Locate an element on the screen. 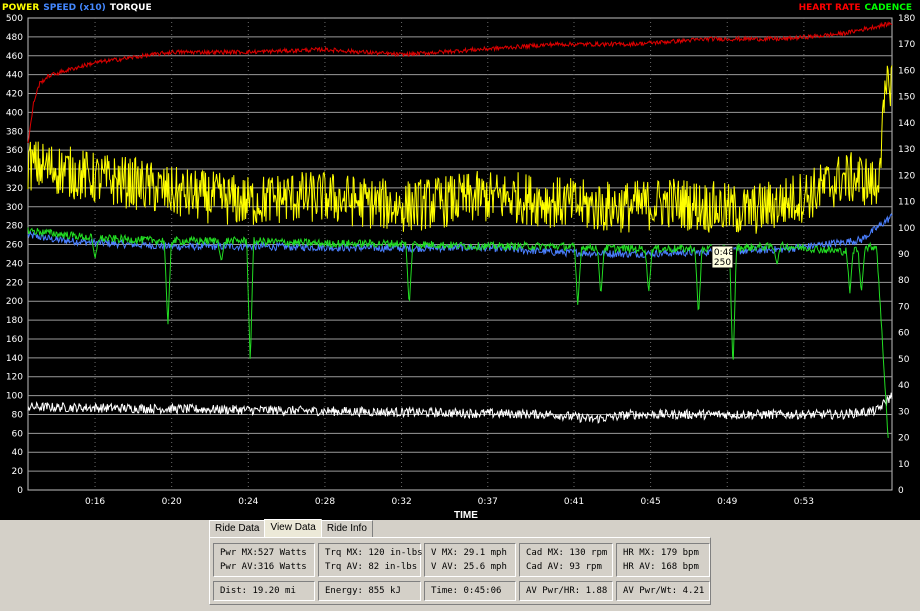 The image size is (920, 611). x-tick-label: 0:24 is located at coordinates (248, 502).